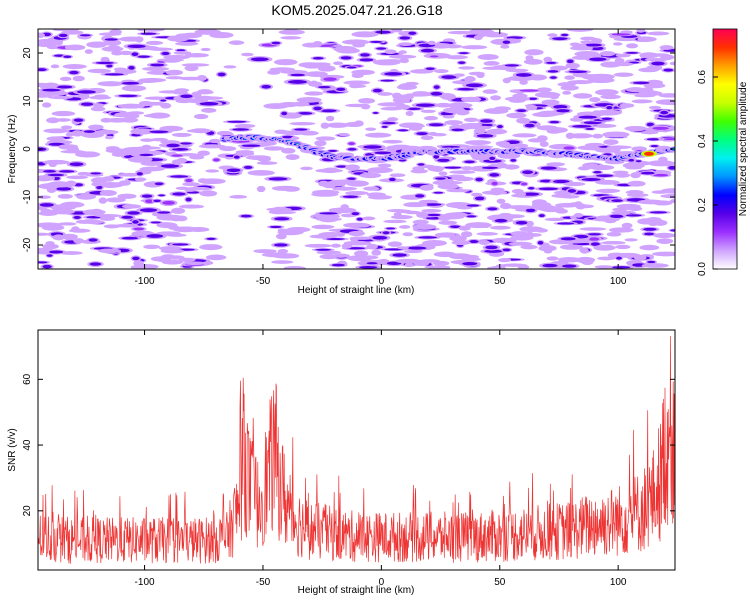 The width and height of the screenshot is (750, 600). Describe the element at coordinates (702, 77) in the screenshot. I see `colorbar-tick-label: 0.6` at that location.